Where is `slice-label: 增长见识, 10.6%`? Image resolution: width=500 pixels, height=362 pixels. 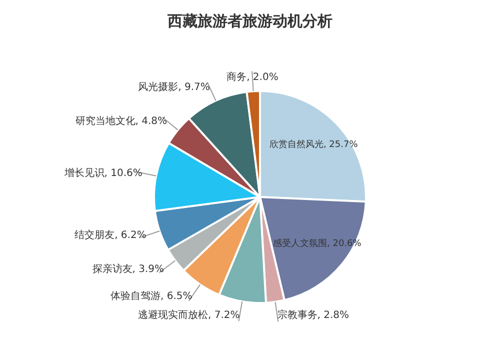
slice-label: 增长见识, 10.6% is located at coordinates (103, 173).